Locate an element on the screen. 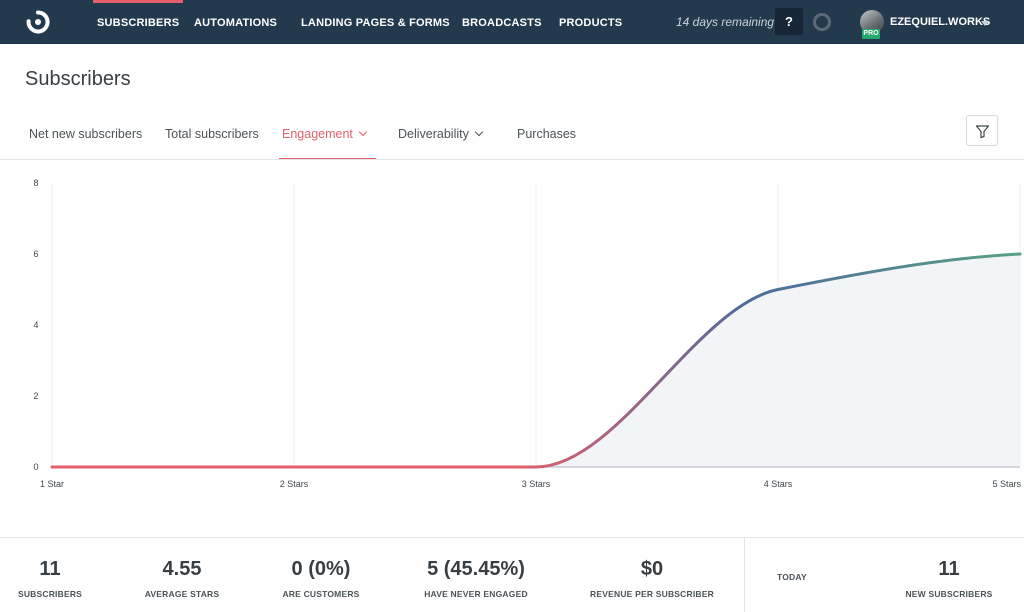  x-tick-label: 3 Stars is located at coordinates (536, 484).